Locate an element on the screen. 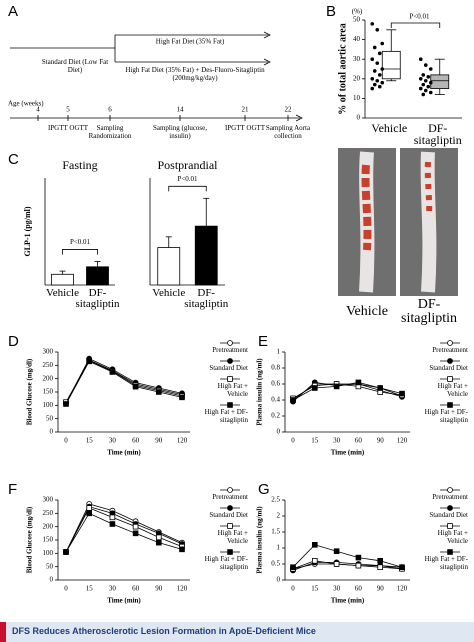 The width and height of the screenshot is (474, 642). y-axis-label: Blood Glucose (mg/dl) is located at coordinates (30, 391).